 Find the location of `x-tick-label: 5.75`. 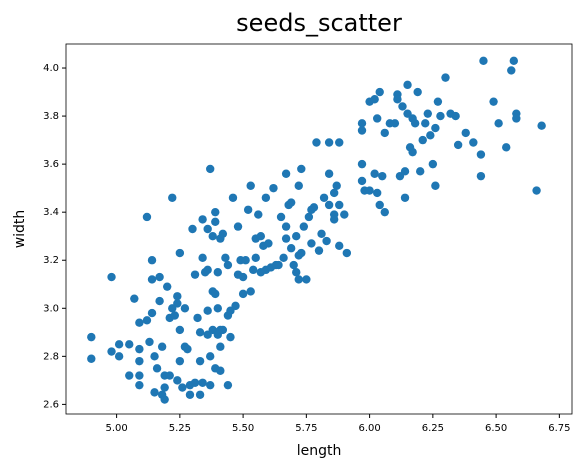

x-tick-label: 5.75 is located at coordinates (306, 428).